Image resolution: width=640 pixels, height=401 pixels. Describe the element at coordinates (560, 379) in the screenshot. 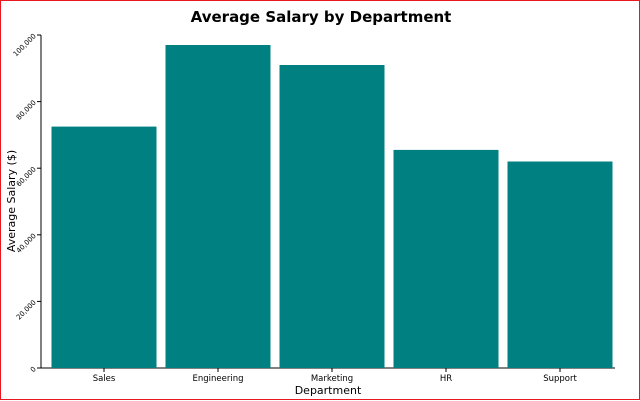

I see `x-tick-label: Support` at that location.